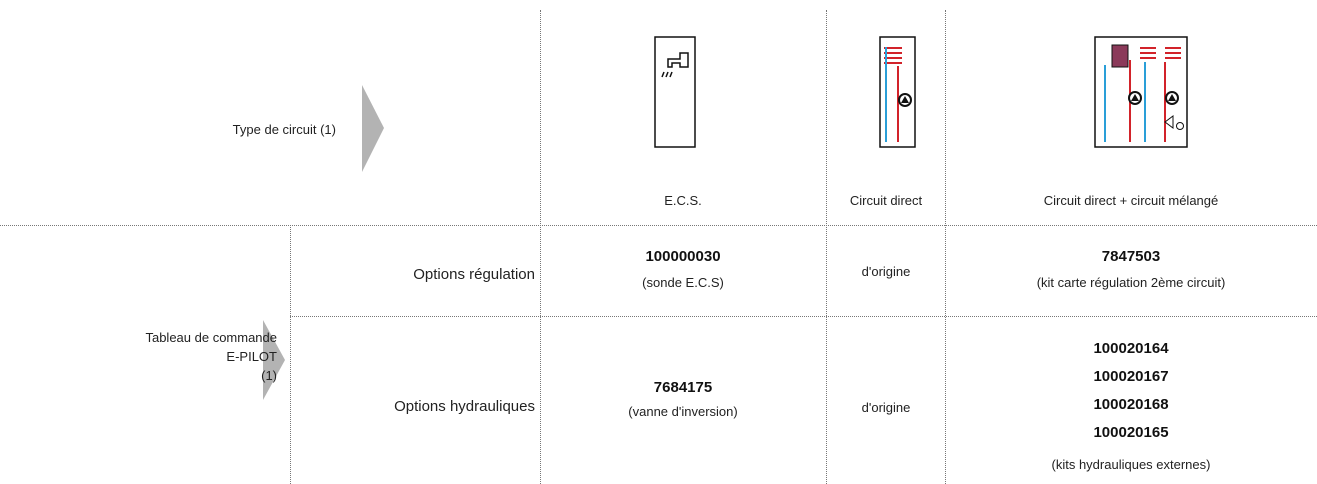  What do you see at coordinates (251, 356) in the screenshot?
I see `section-label: E-PILOT` at bounding box center [251, 356].